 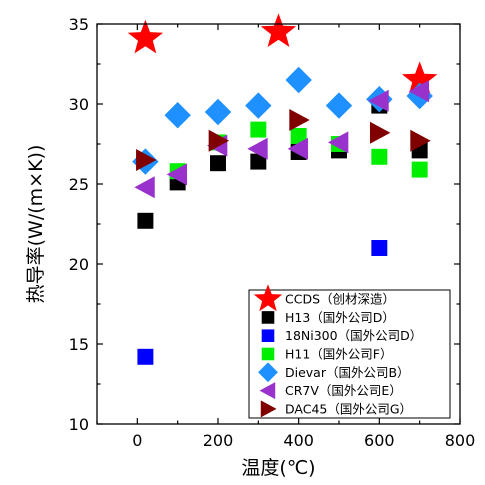 I want to click on y-tick-label: 20, so click(x=79, y=264).